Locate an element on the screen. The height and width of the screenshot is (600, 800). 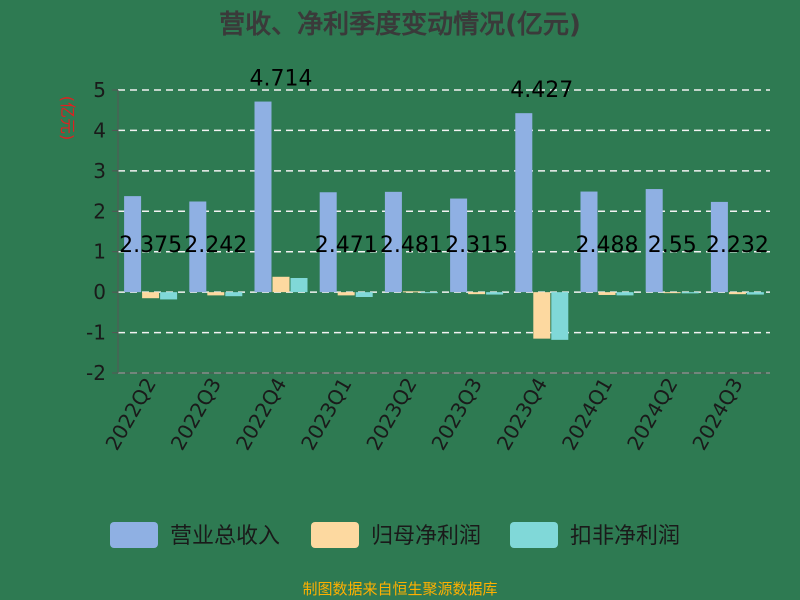
bar-2023q1-s1 is located at coordinates (346, 294).